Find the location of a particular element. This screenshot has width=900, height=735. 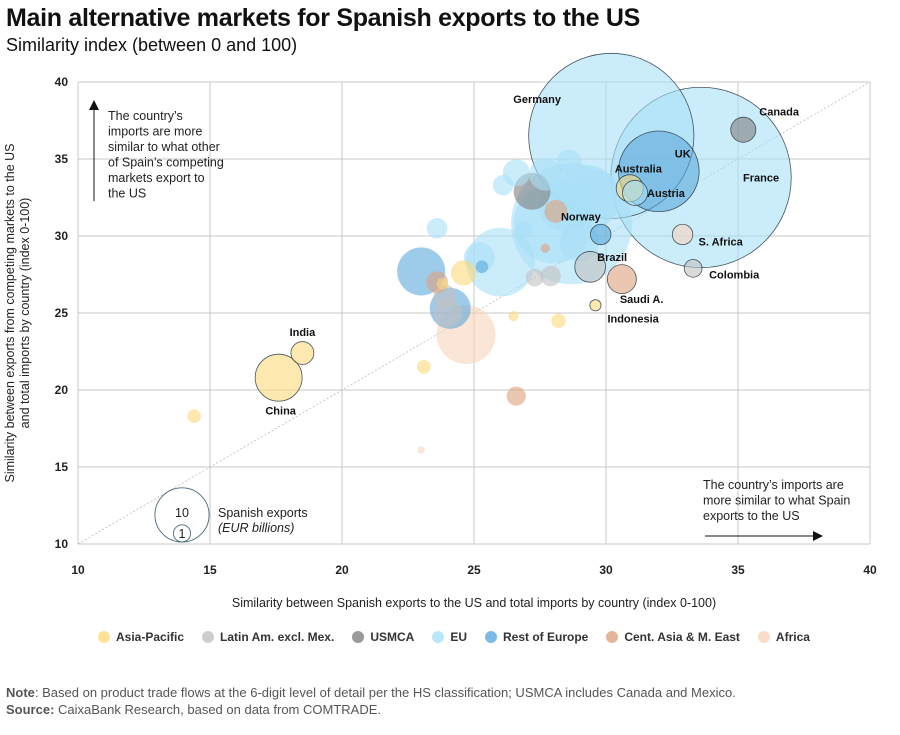

bubble-label-brazil: Brazil is located at coordinates (612, 258).